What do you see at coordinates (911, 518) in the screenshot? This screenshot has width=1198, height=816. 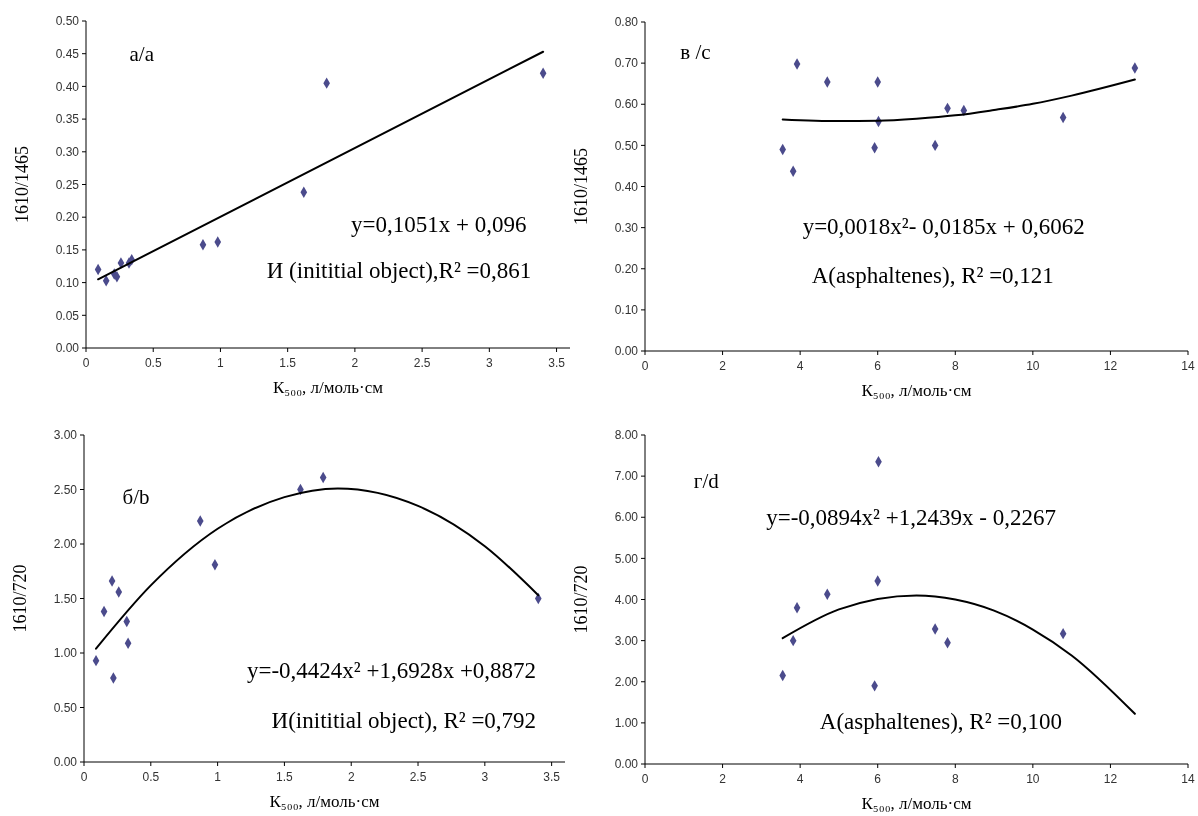 I see `annotation: y=-0,0894x² +1,2439x - 0,2267` at bounding box center [911, 518].